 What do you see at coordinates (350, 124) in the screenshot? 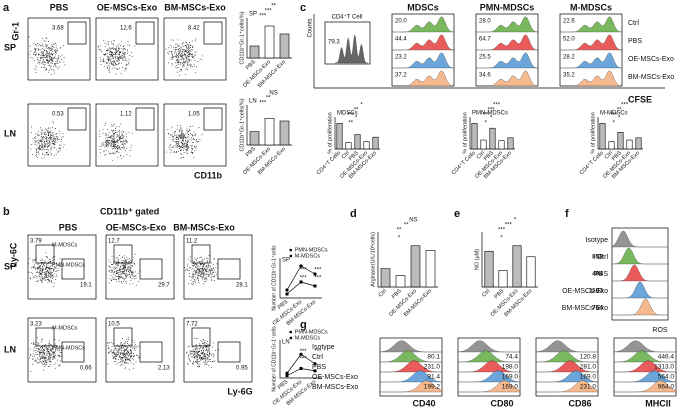
I see `significance: **` at bounding box center [350, 124].